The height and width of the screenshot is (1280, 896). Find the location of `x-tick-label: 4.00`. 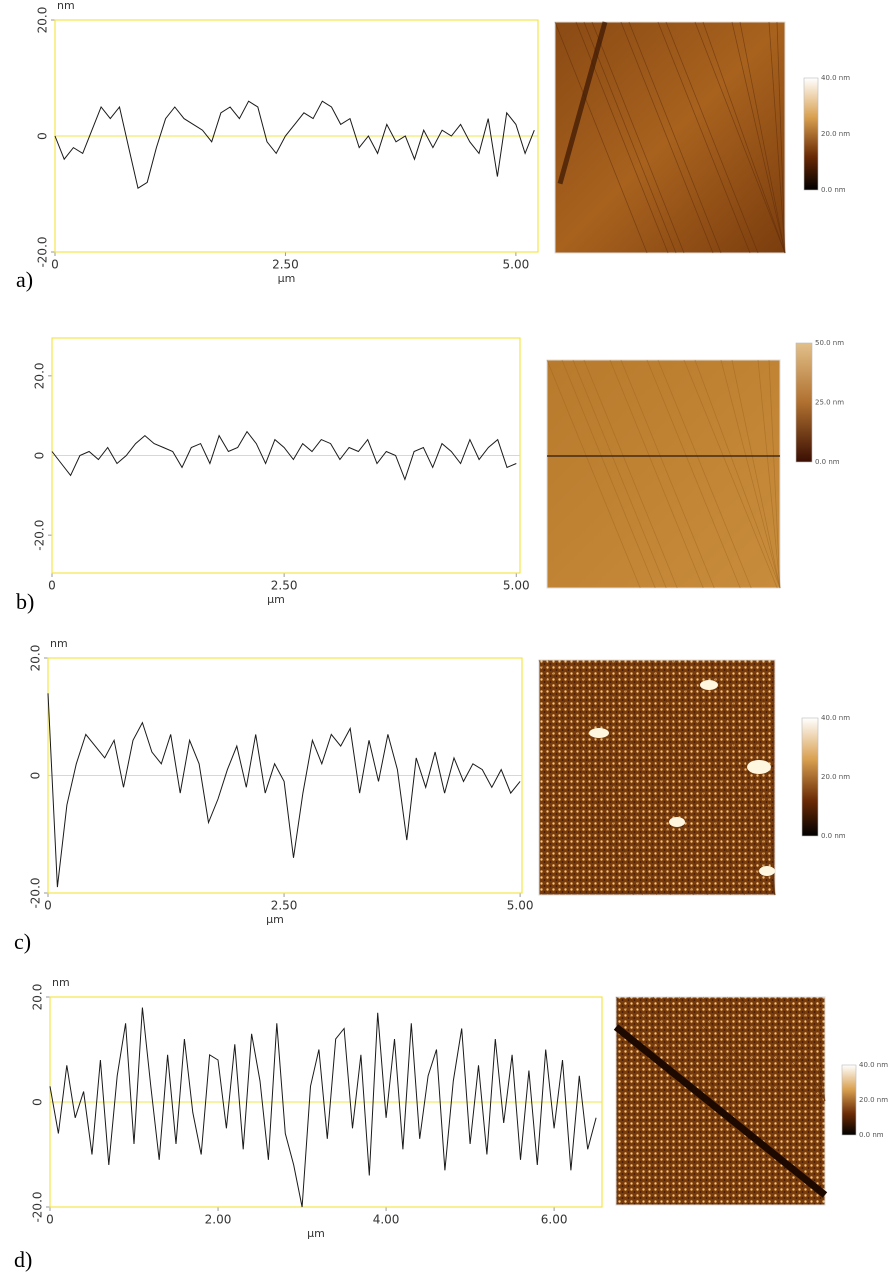

x-tick-label: 4.00 is located at coordinates (386, 1220).